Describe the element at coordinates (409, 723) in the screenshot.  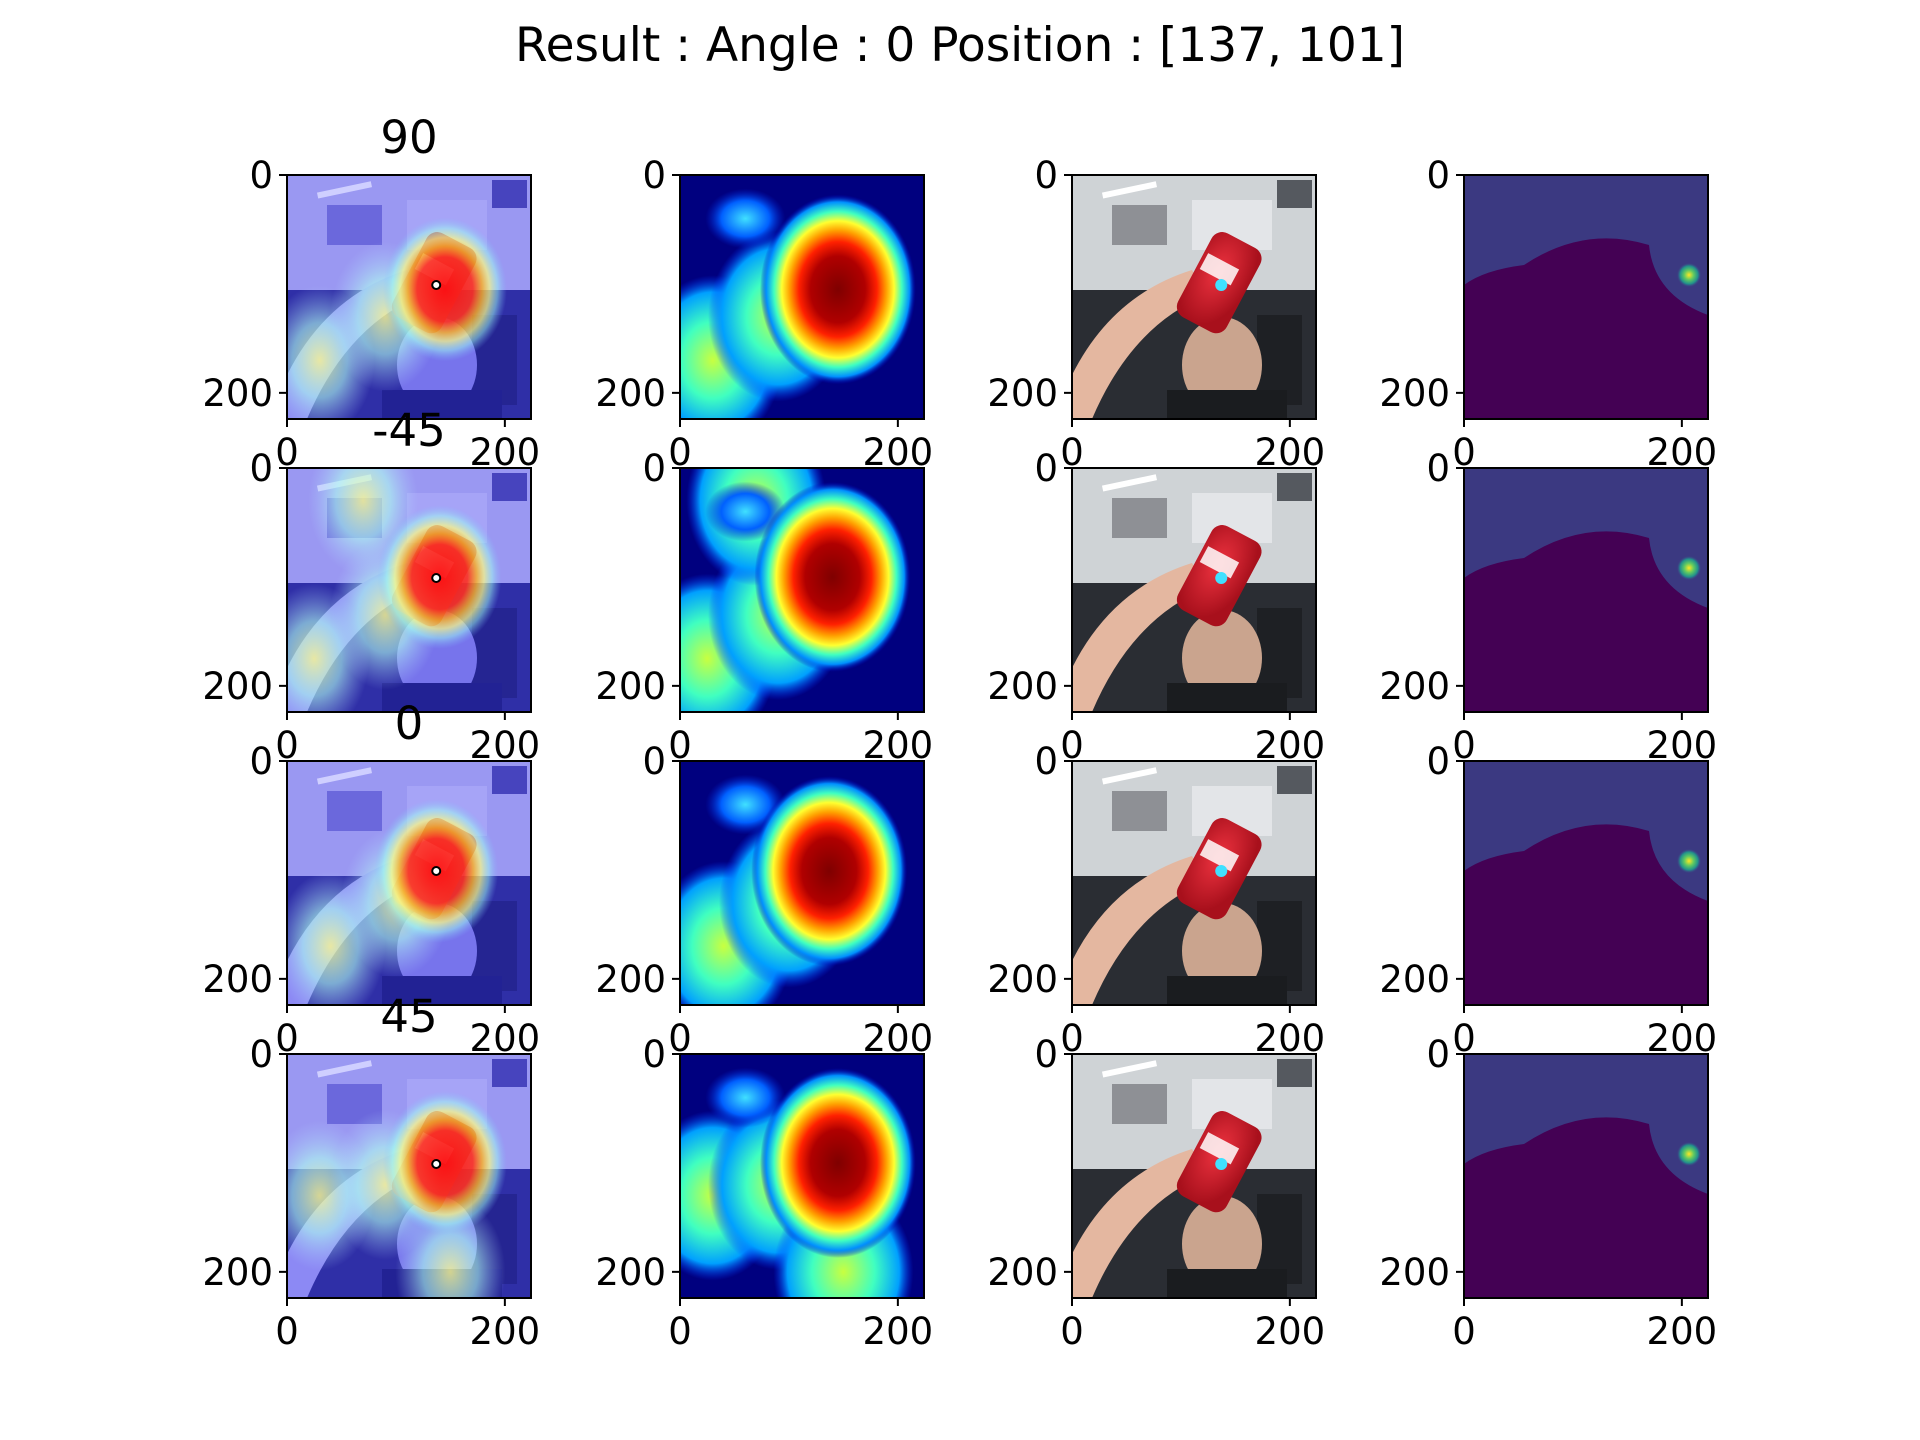
I see `row-title: 0` at that location.